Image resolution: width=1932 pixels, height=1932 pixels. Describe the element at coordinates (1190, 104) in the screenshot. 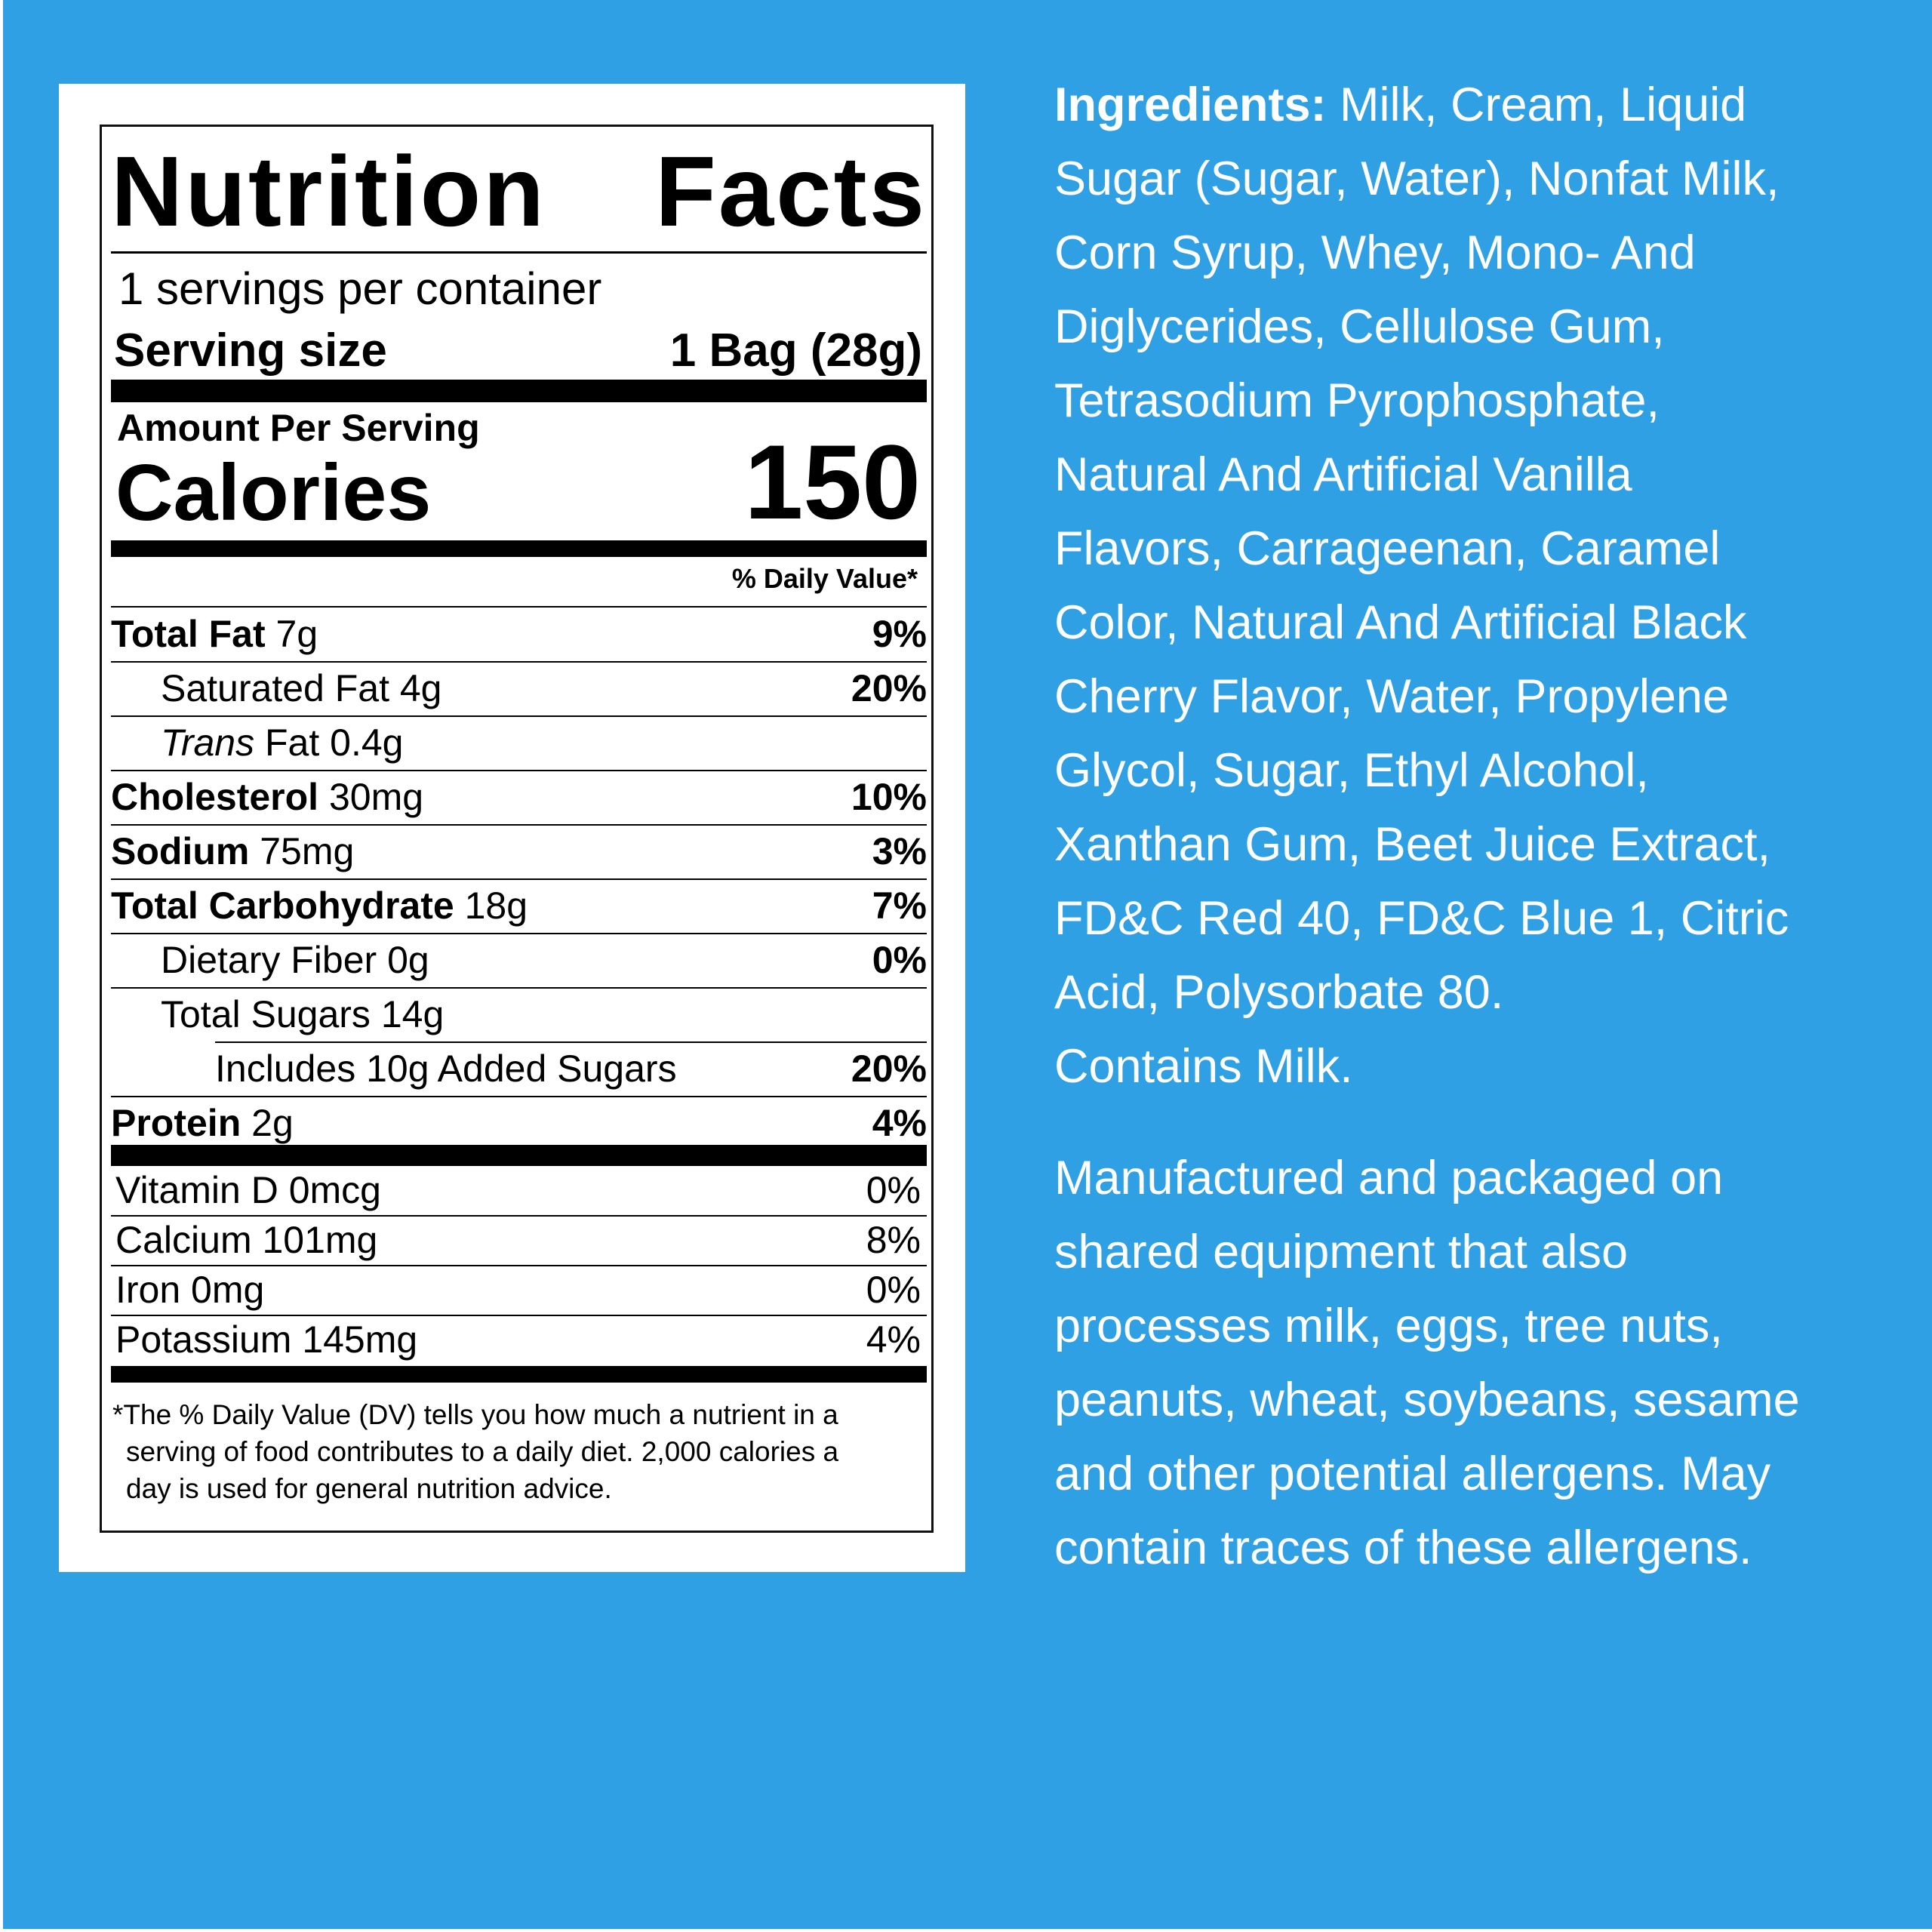

I see `ingredients-heading: Ingredients:` at that location.